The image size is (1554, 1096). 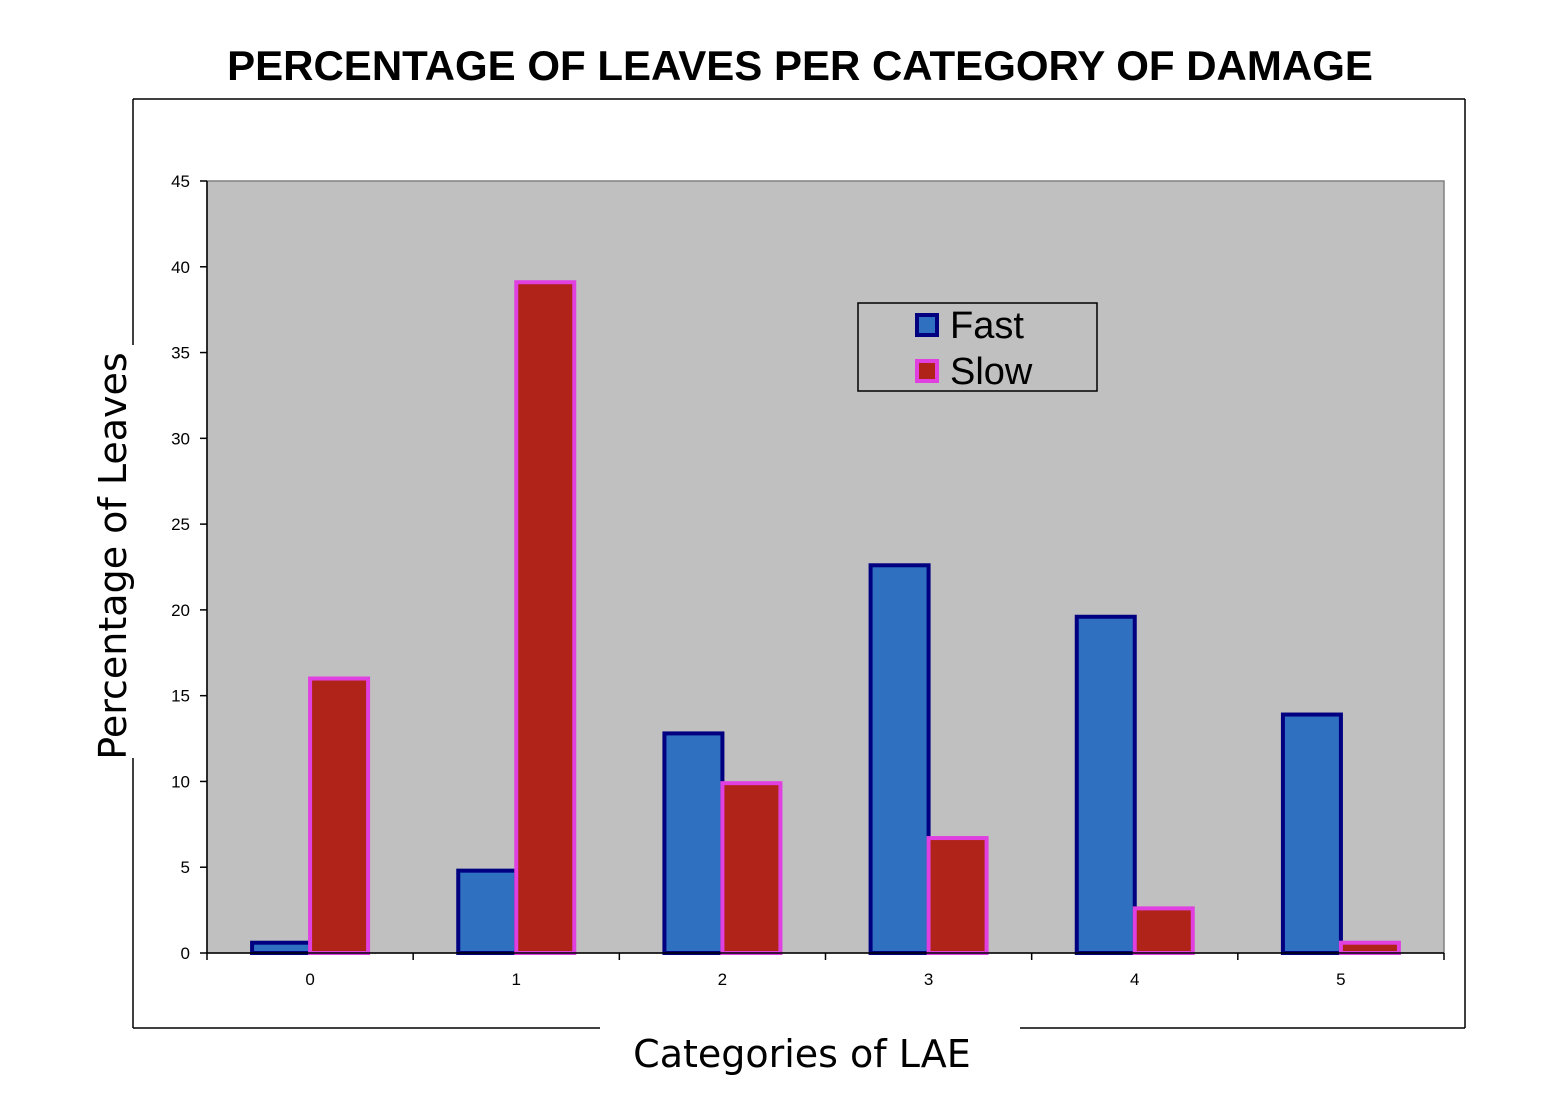 I want to click on legend-label-slow: Slow, so click(x=991, y=372).